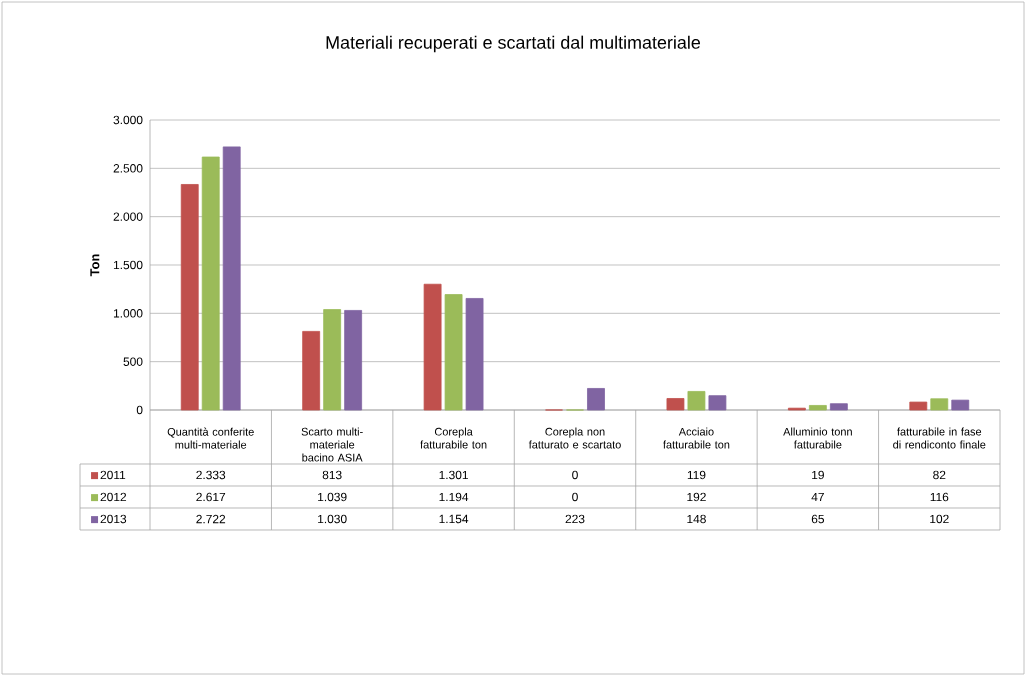 Image resolution: width=1026 pixels, height=676 pixels. What do you see at coordinates (513, 44) in the screenshot?
I see `chart-title: Materiali recuperati e scartati dal multimateriale` at bounding box center [513, 44].